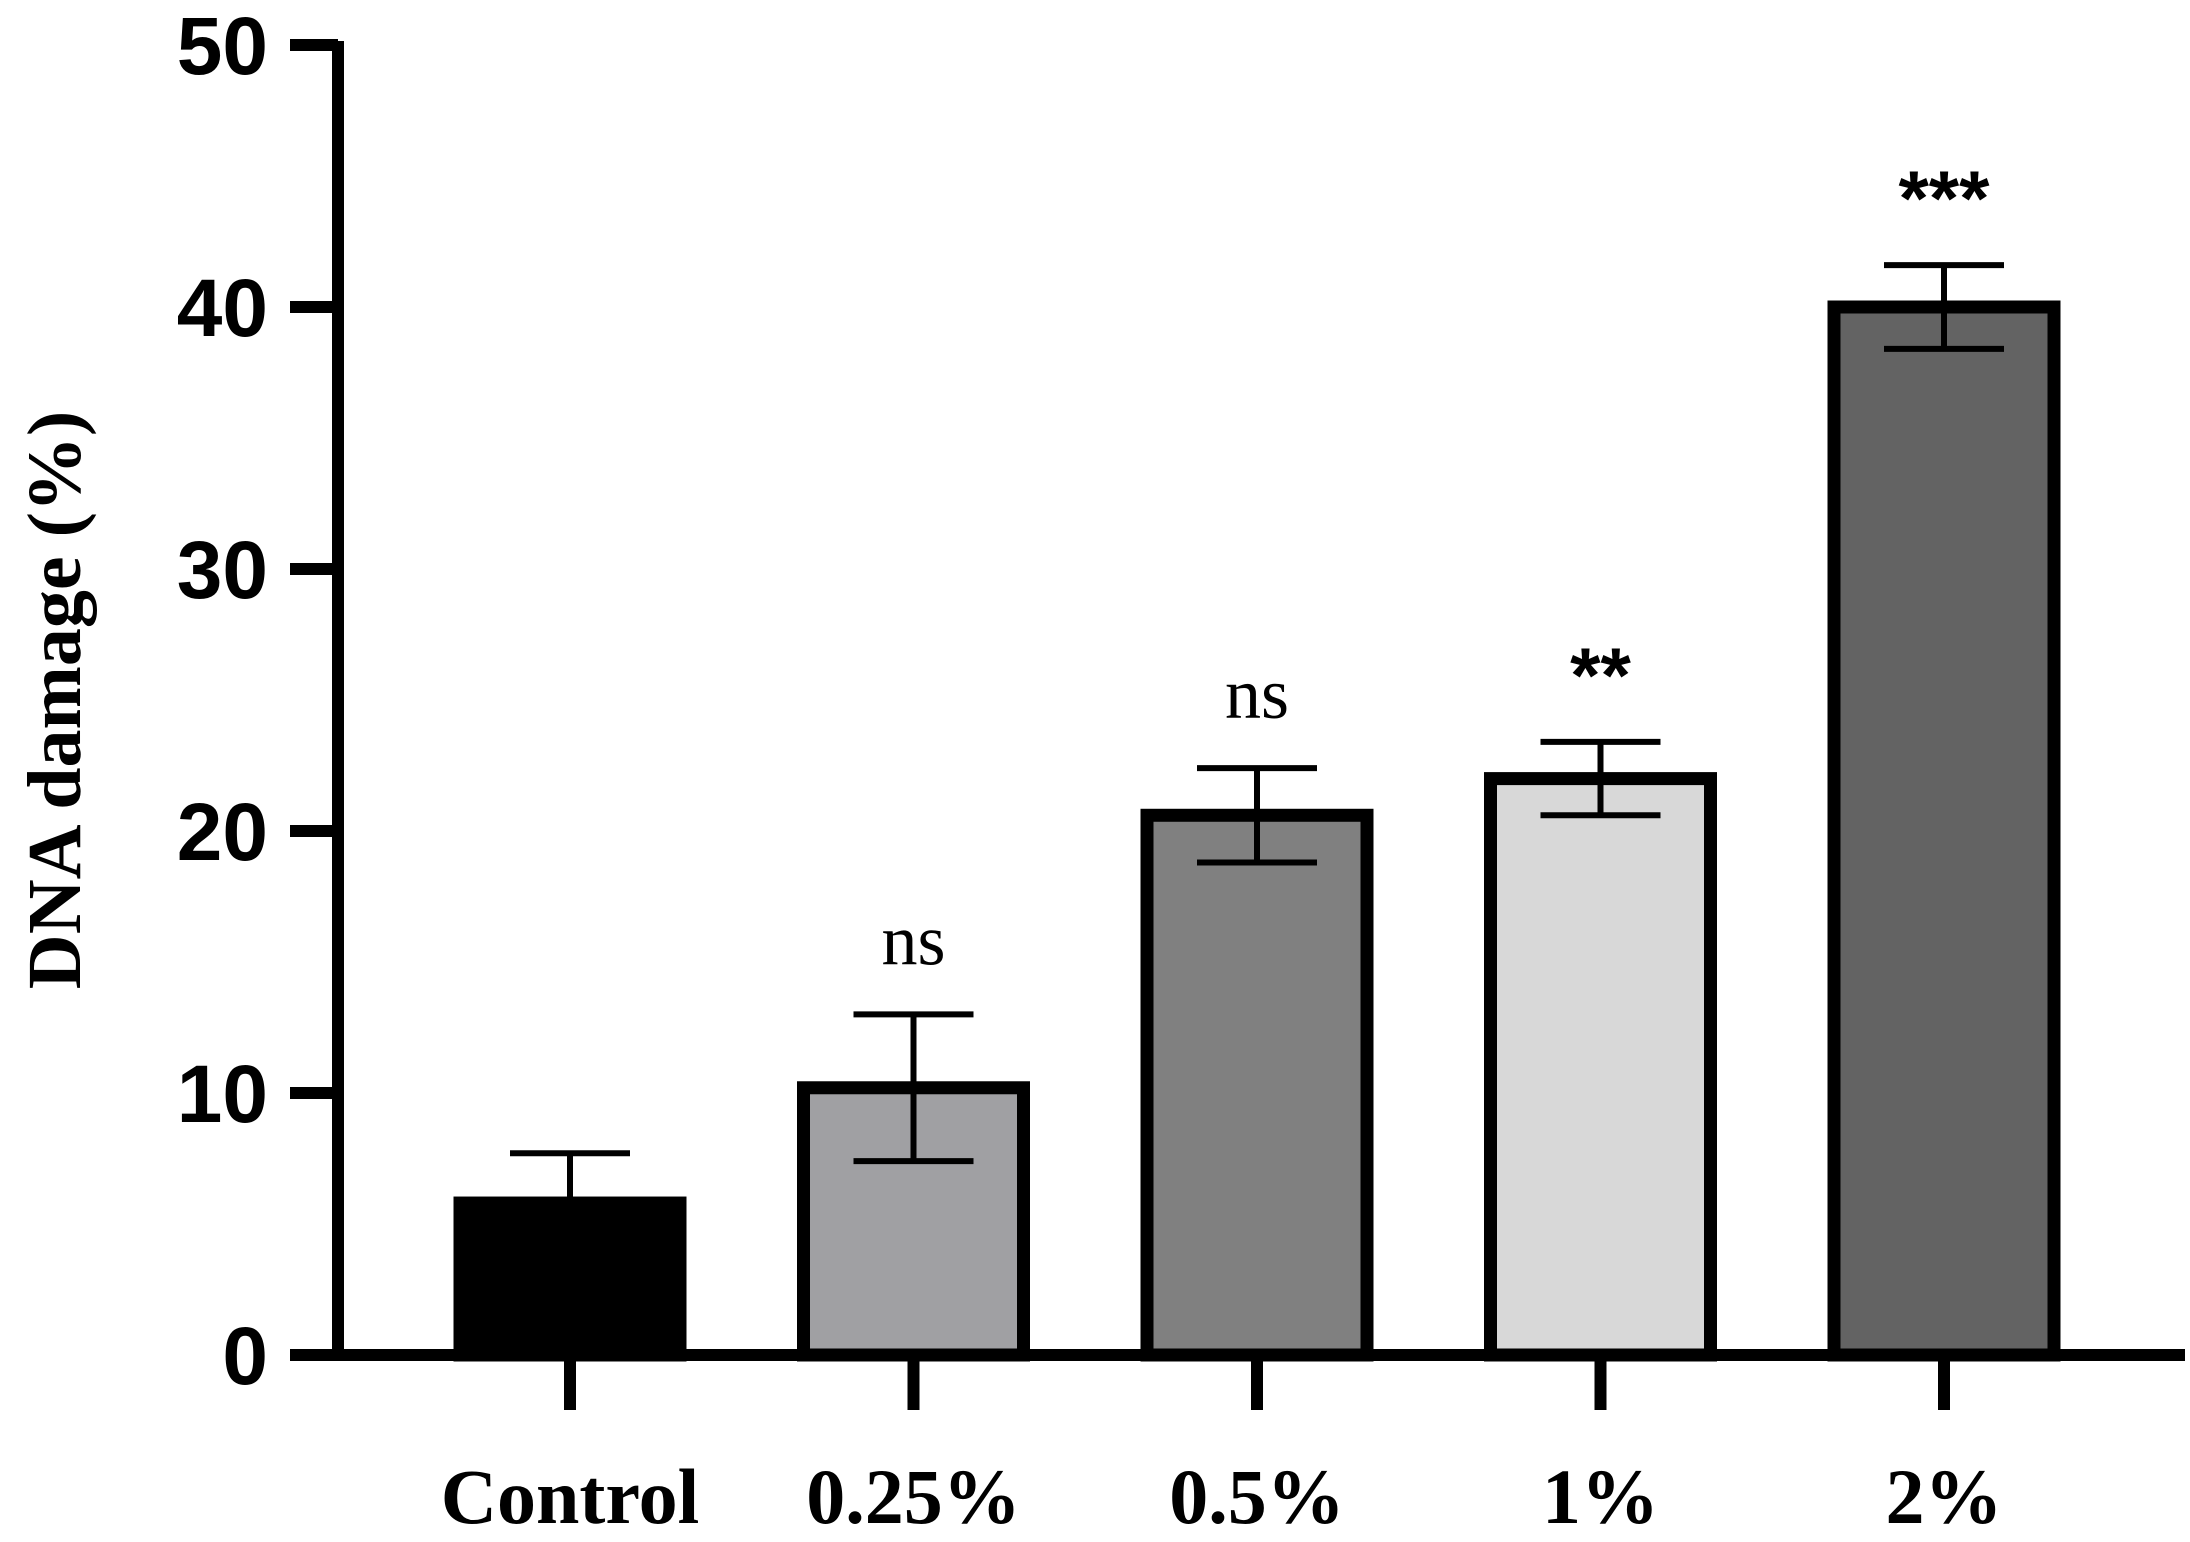  I want to click on error-bar-2%, so click(1944, 307).